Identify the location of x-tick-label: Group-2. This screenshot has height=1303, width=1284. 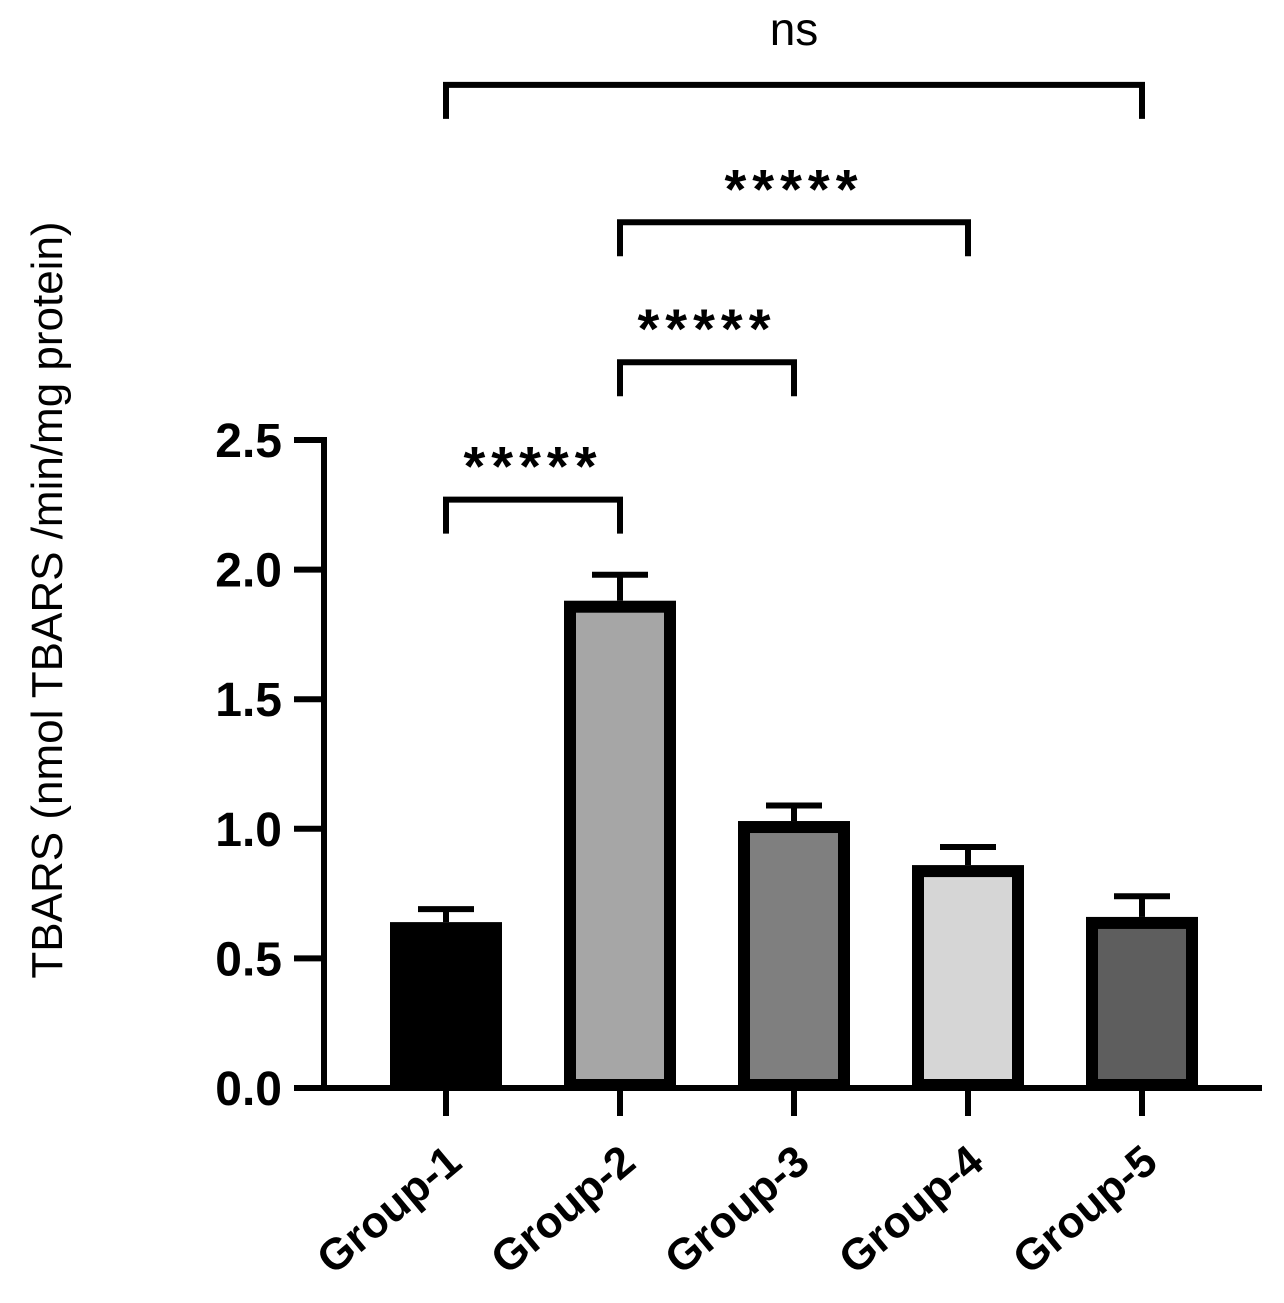
(563, 1210).